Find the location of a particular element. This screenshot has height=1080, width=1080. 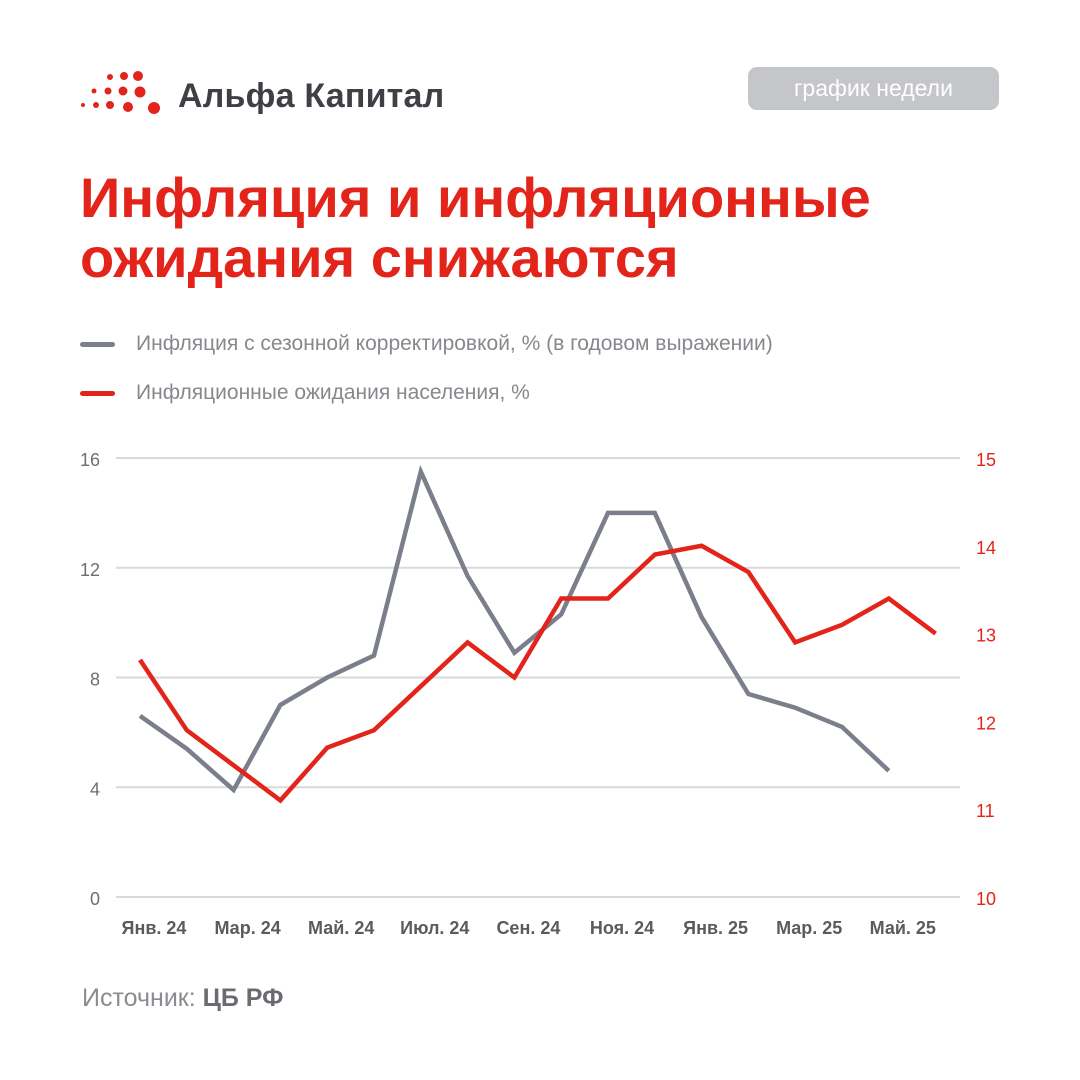

y-left-tick-label: 8 is located at coordinates (95, 680).